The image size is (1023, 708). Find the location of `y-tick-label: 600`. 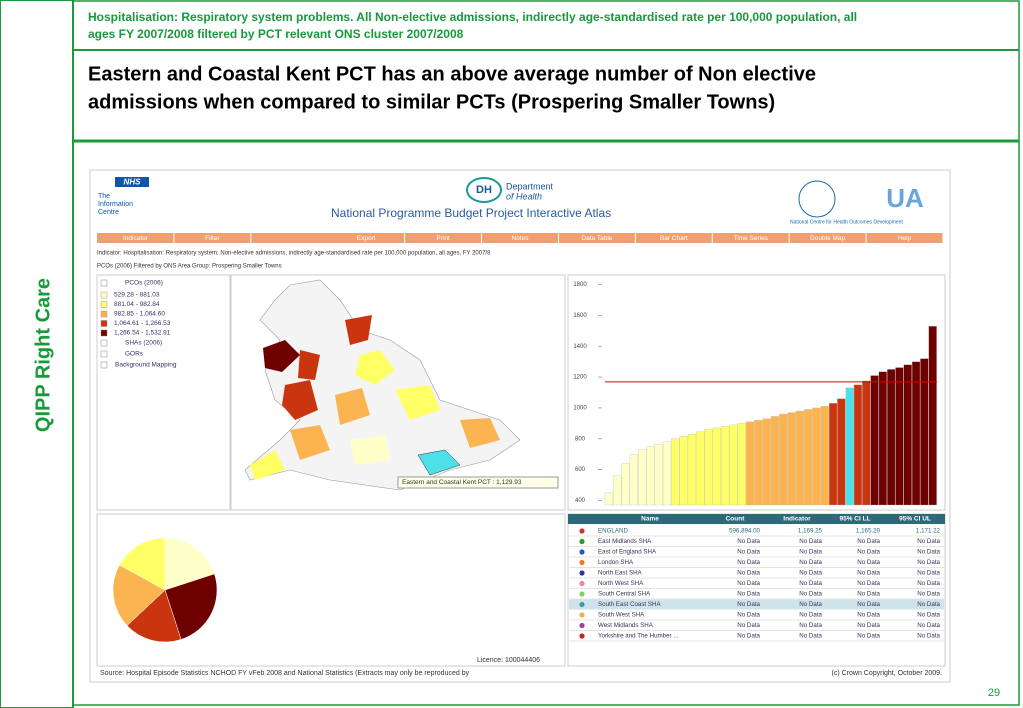

y-tick-label: 600 is located at coordinates (580, 470).